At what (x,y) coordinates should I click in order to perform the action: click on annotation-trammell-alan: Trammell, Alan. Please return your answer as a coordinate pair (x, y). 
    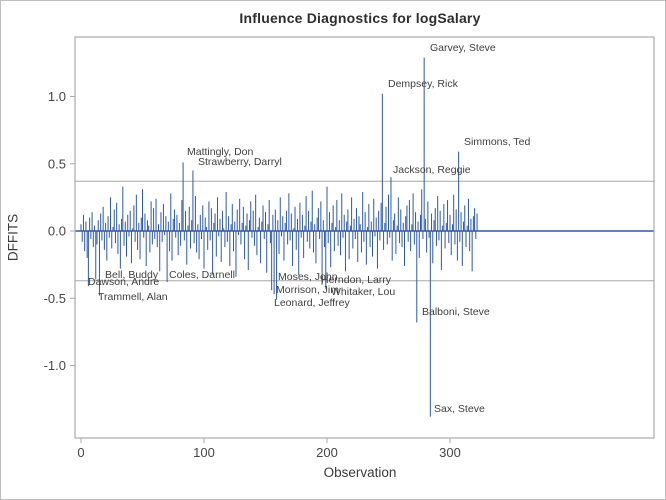
    Looking at the image, I should click on (133, 297).